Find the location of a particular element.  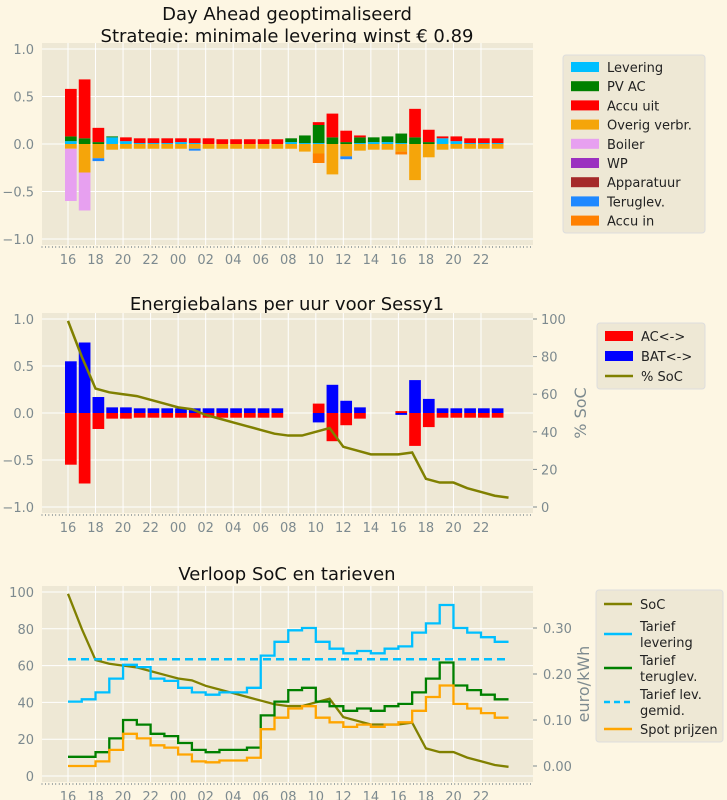

chart1-y-tick-label: −1.0 is located at coordinates (18, 240).